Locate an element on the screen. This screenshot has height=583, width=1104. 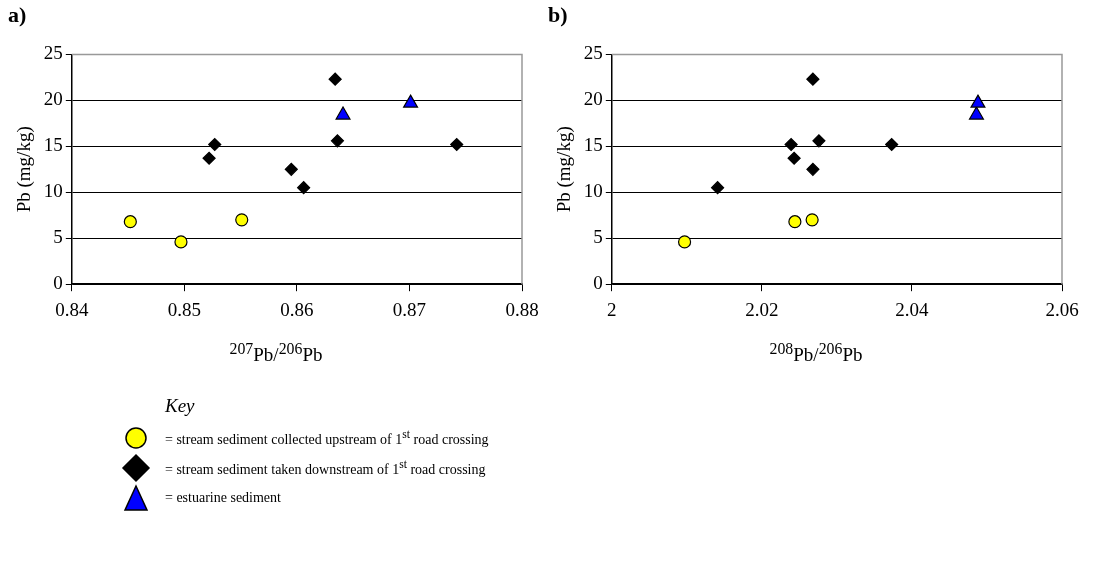
x-tick-label: 2.06 is located at coordinates (1062, 309).